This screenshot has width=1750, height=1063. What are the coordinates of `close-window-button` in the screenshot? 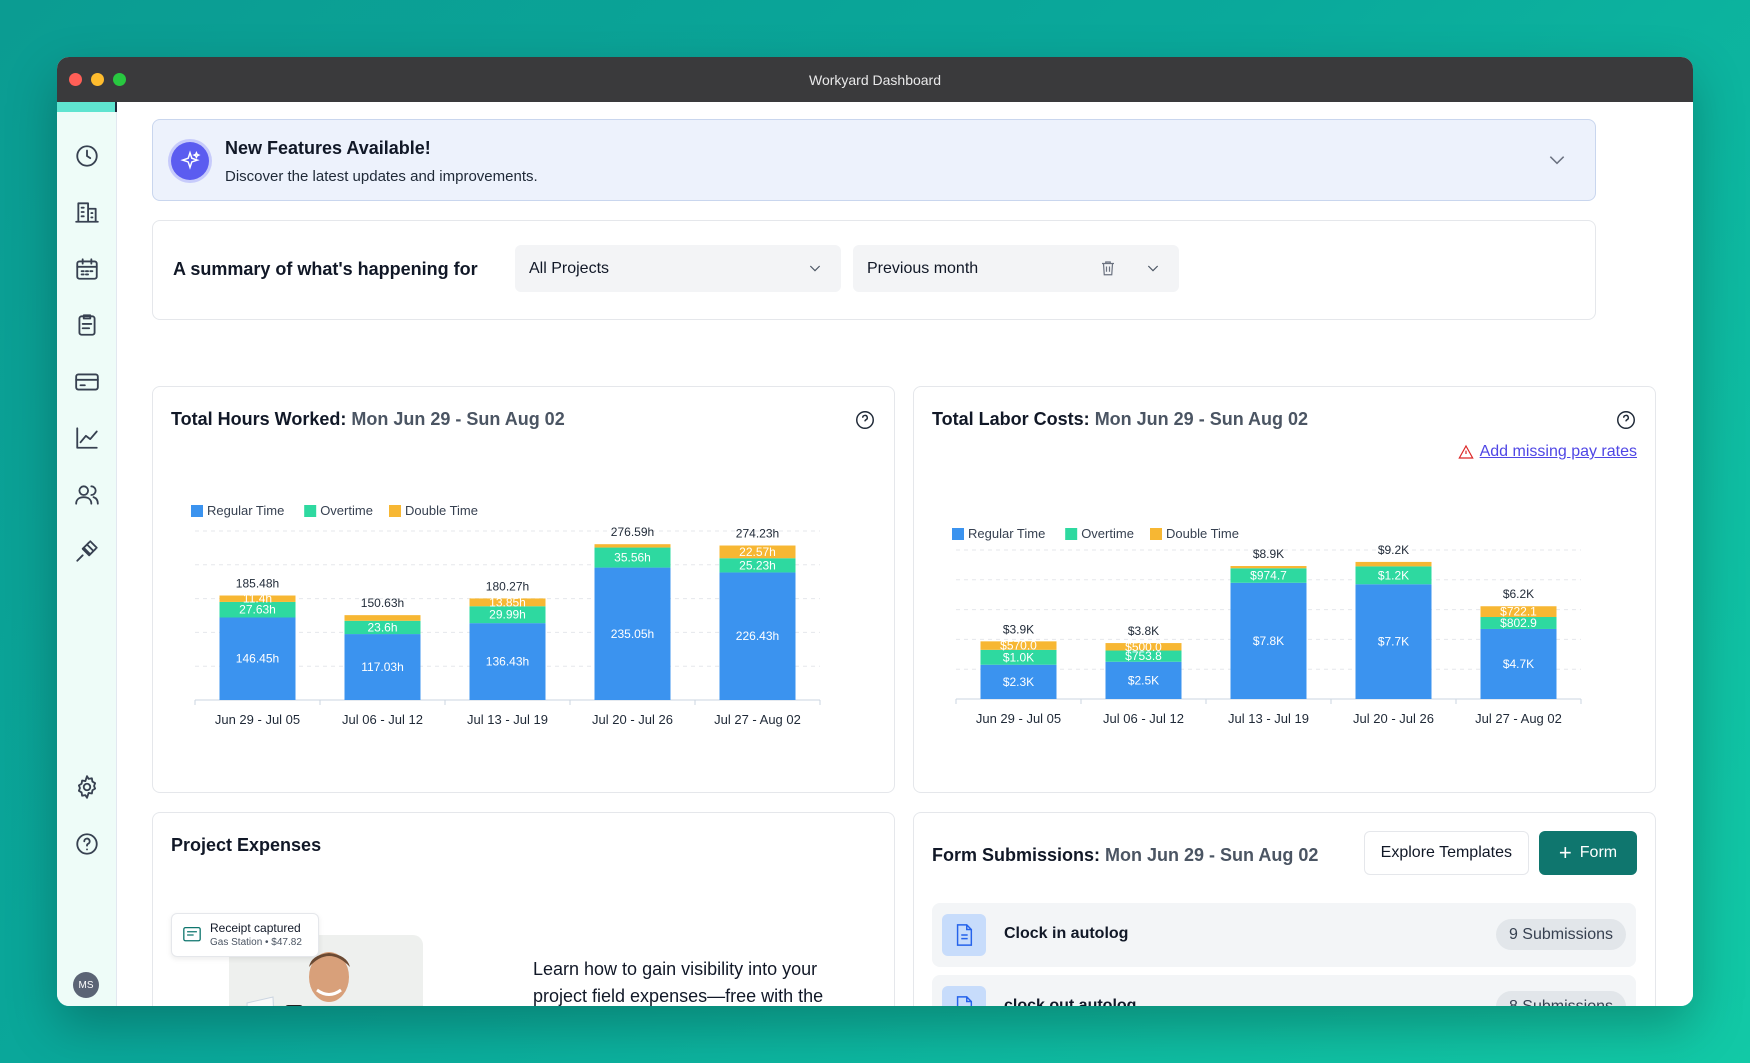 It's located at (75, 79).